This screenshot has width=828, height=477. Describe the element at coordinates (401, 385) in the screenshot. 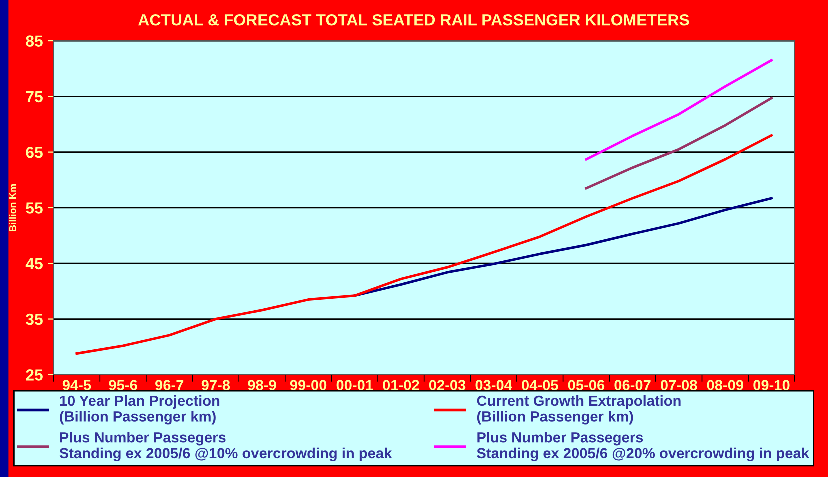

I see `x-tick-label: 01-02` at that location.